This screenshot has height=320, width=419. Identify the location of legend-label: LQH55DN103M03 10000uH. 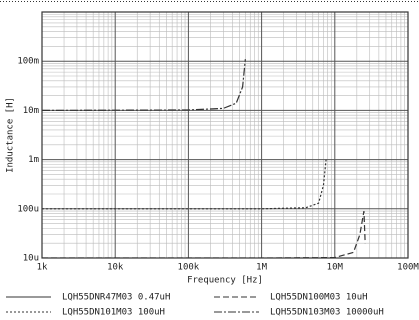
(327, 313).